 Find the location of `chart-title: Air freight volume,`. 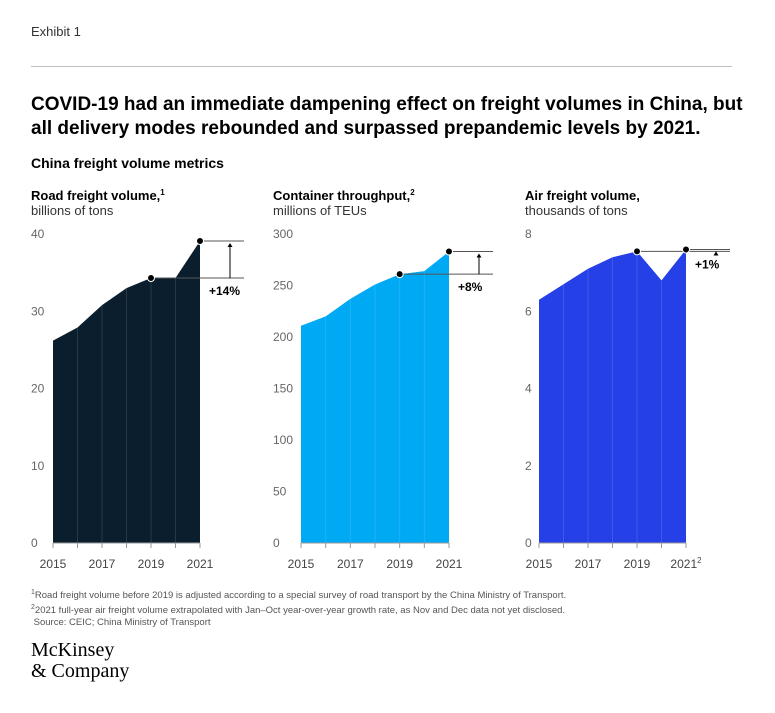

chart-title: Air freight volume, is located at coordinates (582, 195).